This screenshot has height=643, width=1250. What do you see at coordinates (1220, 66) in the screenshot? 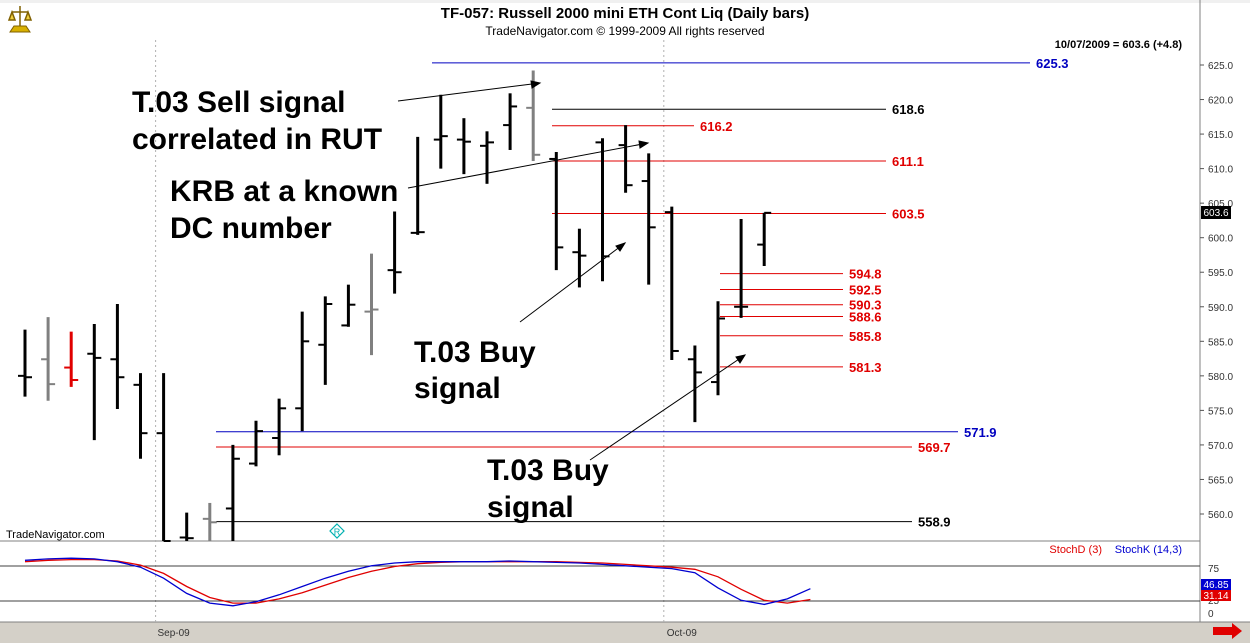
I see `price-tick-label: 625.0` at bounding box center [1220, 66].